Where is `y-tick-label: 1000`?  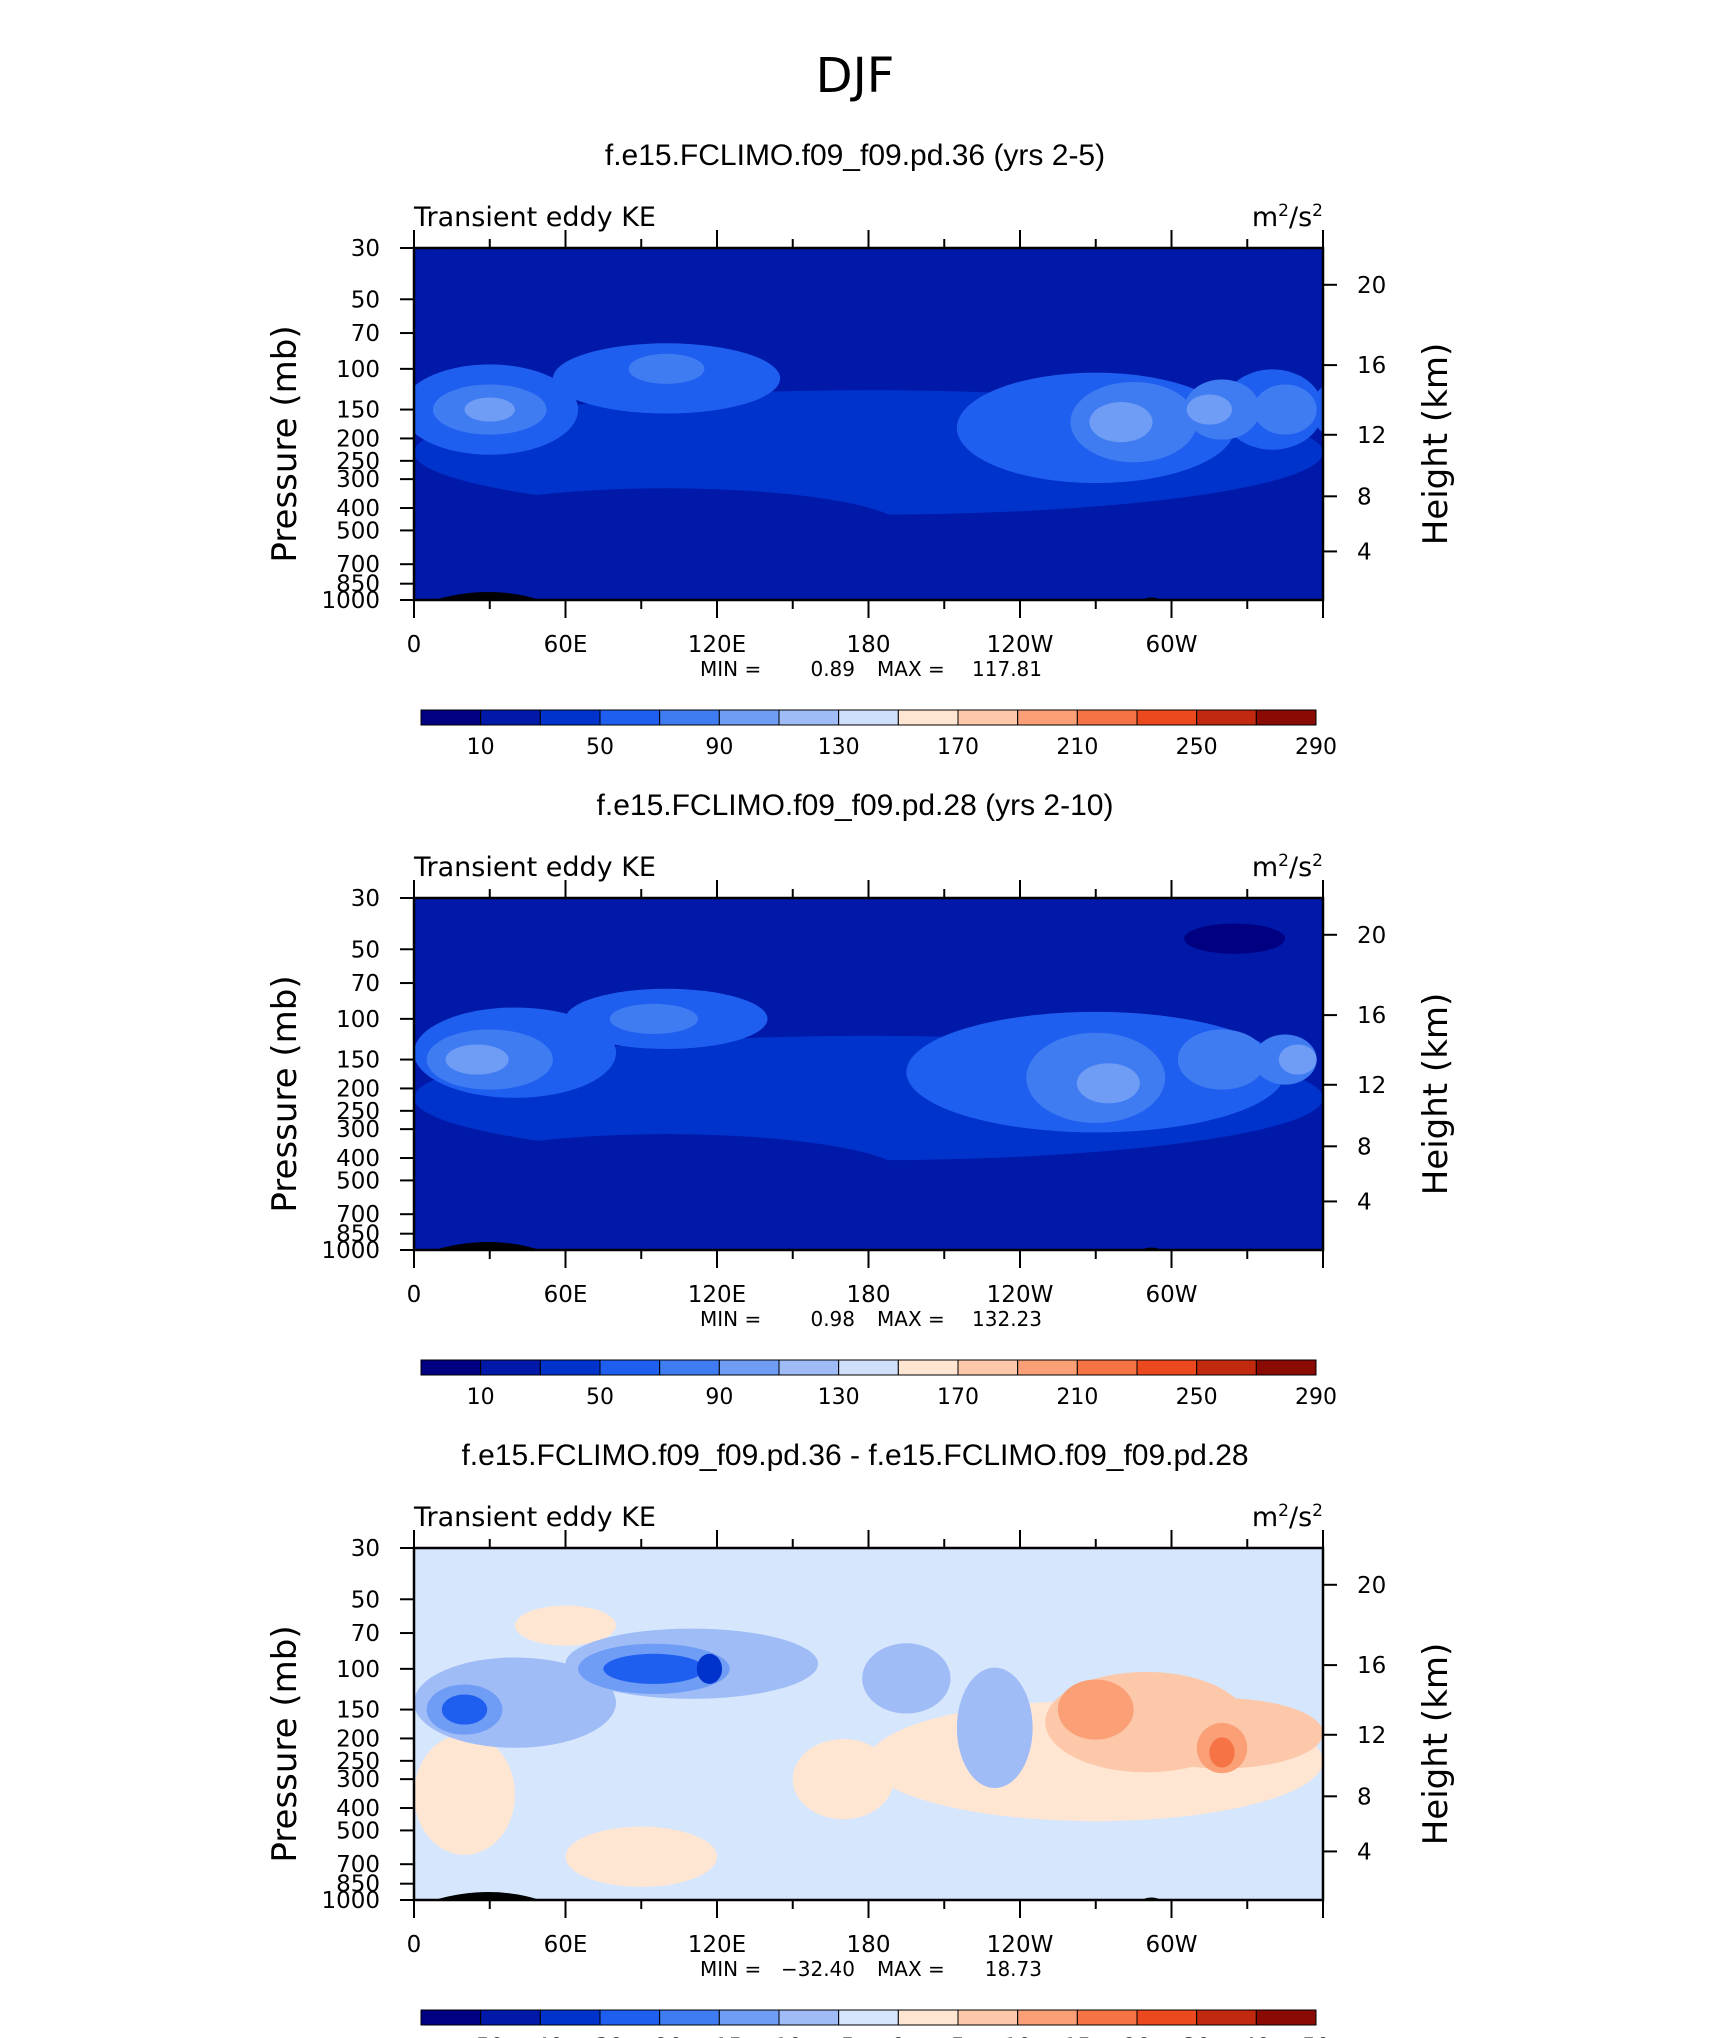
y-tick-label: 1000 is located at coordinates (350, 1251).